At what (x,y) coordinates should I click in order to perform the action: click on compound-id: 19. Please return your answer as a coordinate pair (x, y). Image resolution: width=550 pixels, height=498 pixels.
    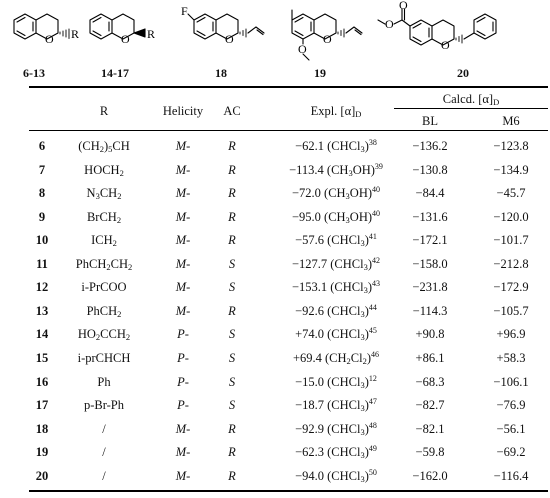
    Looking at the image, I should click on (42, 452).